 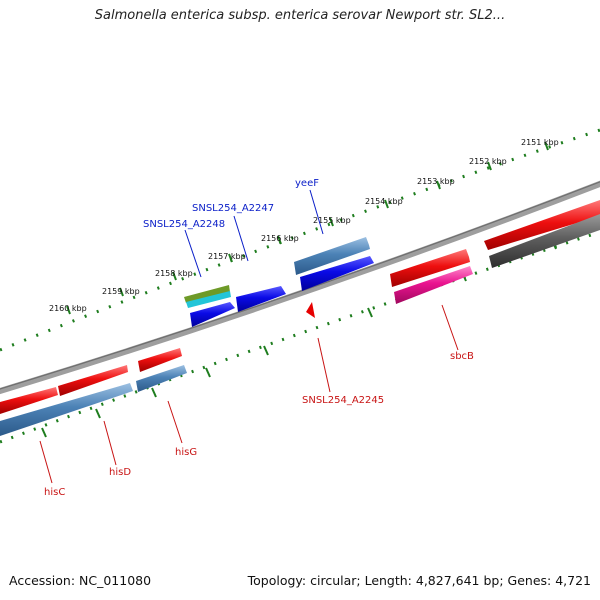 What do you see at coordinates (186, 452) in the screenshot?
I see `label-hisG: hisG` at bounding box center [186, 452].